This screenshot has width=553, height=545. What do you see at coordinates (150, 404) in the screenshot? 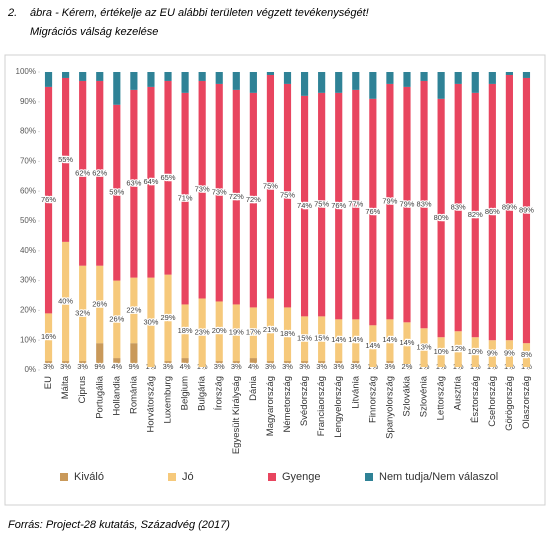
I see `x-tick-label: Horvátország` at bounding box center [150, 404].